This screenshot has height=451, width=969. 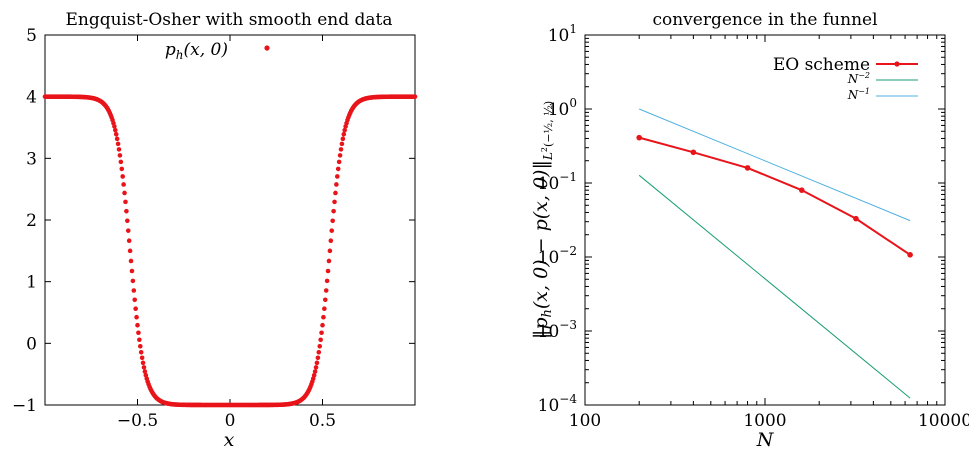 I want to click on left-legend: ph(x, 0), so click(x=217, y=51).